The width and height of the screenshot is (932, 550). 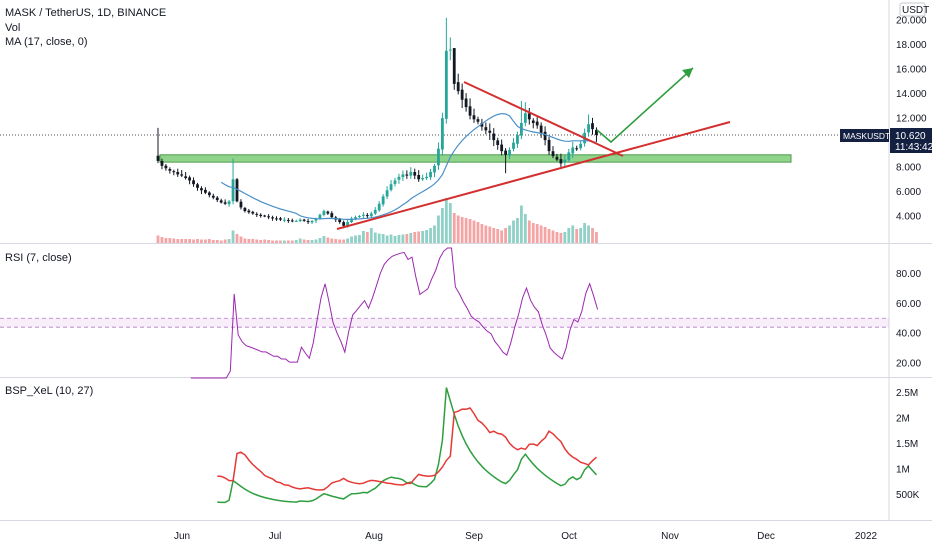 What do you see at coordinates (903, 470) in the screenshot?
I see `axis-tick-label: 1M` at bounding box center [903, 470].